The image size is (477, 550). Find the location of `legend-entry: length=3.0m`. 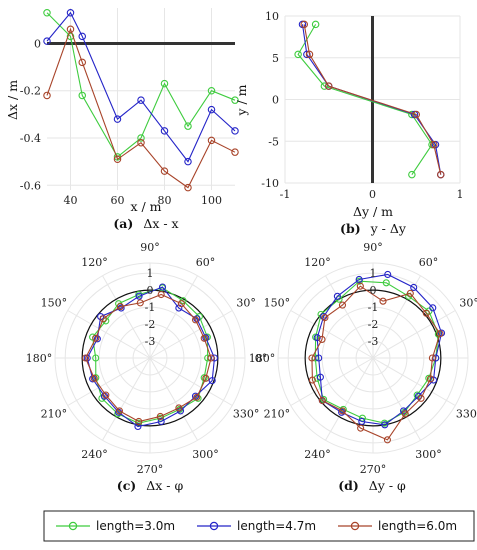

legend-entry: length=3.0m is located at coordinates (115, 526).